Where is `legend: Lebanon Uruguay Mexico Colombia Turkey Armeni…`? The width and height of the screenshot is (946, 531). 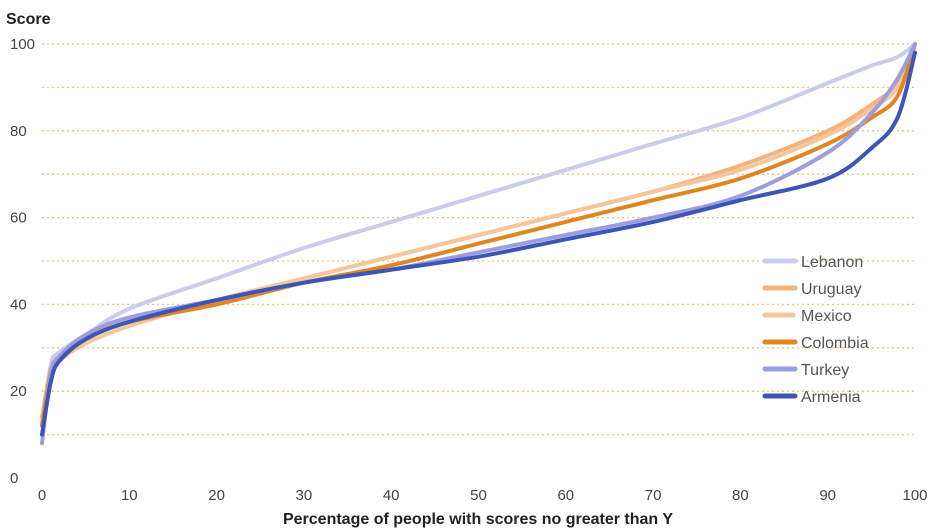 legend: Lebanon Uruguay Mexico Colombia Turkey Armeni… is located at coordinates (815, 330).